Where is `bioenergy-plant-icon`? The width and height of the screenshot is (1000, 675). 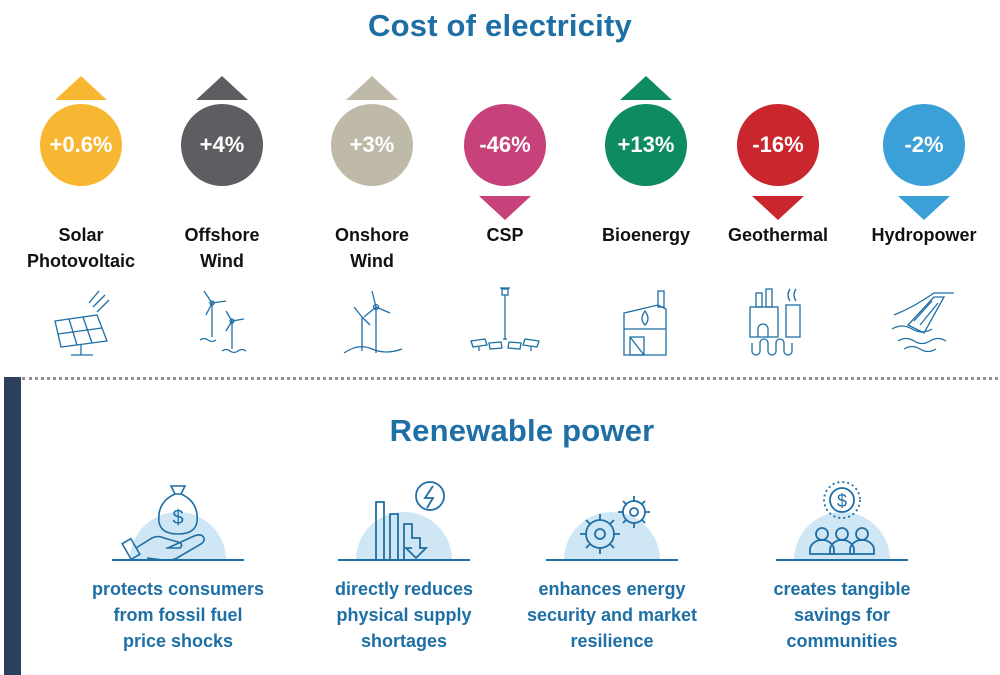 bioenergy-plant-icon is located at coordinates (645, 323).